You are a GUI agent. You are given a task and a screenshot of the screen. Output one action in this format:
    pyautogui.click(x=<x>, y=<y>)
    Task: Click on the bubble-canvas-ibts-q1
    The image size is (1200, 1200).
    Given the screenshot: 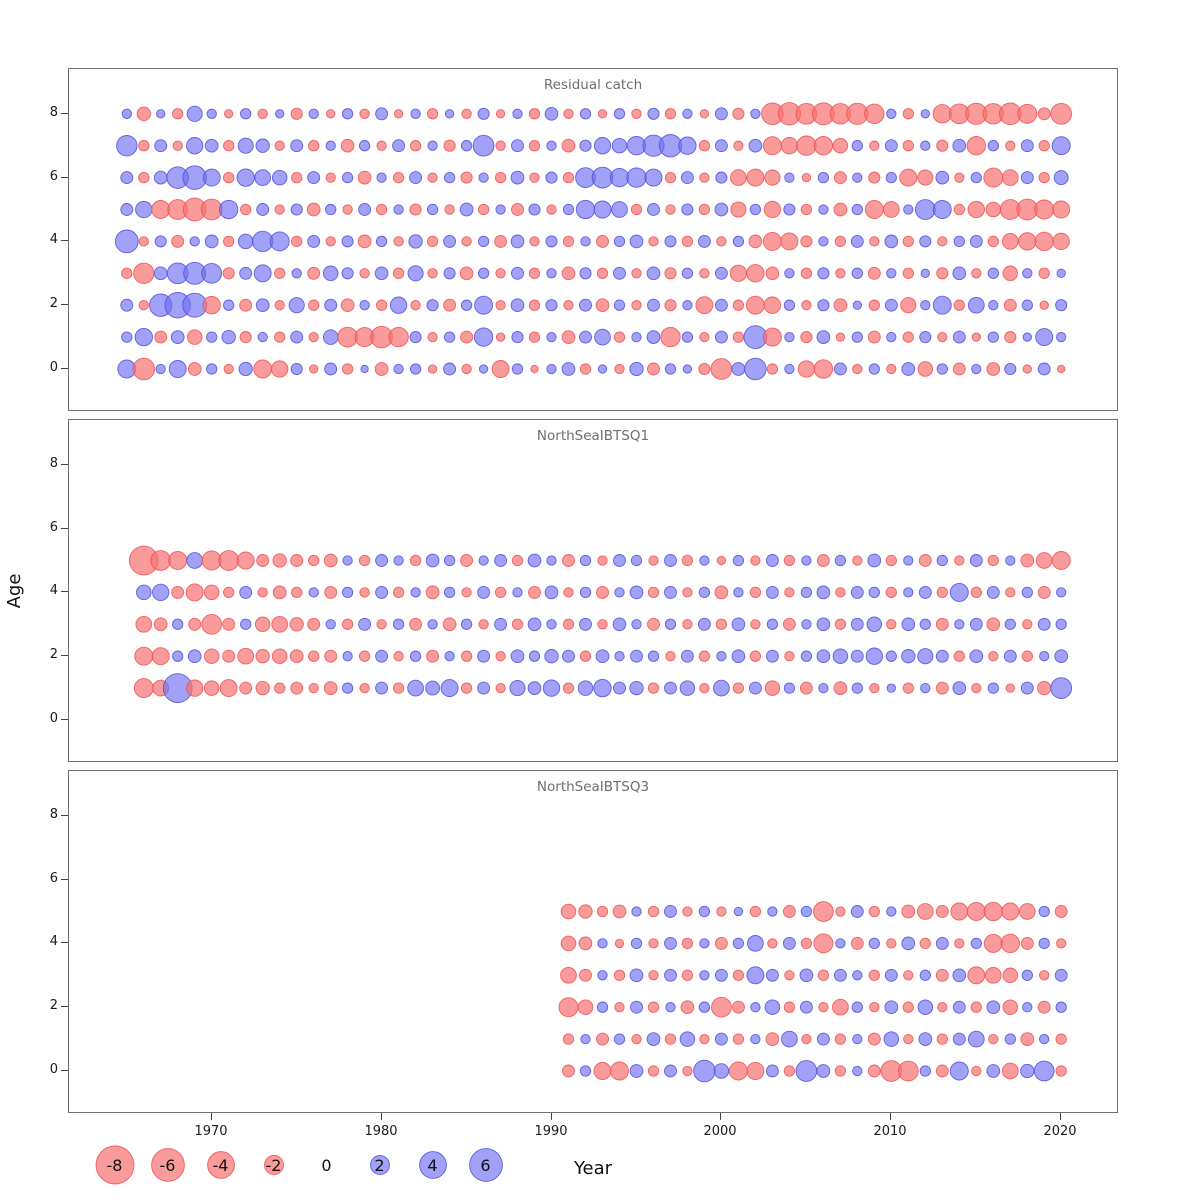 What is the action you would take?
    pyautogui.click(x=600, y=624)
    